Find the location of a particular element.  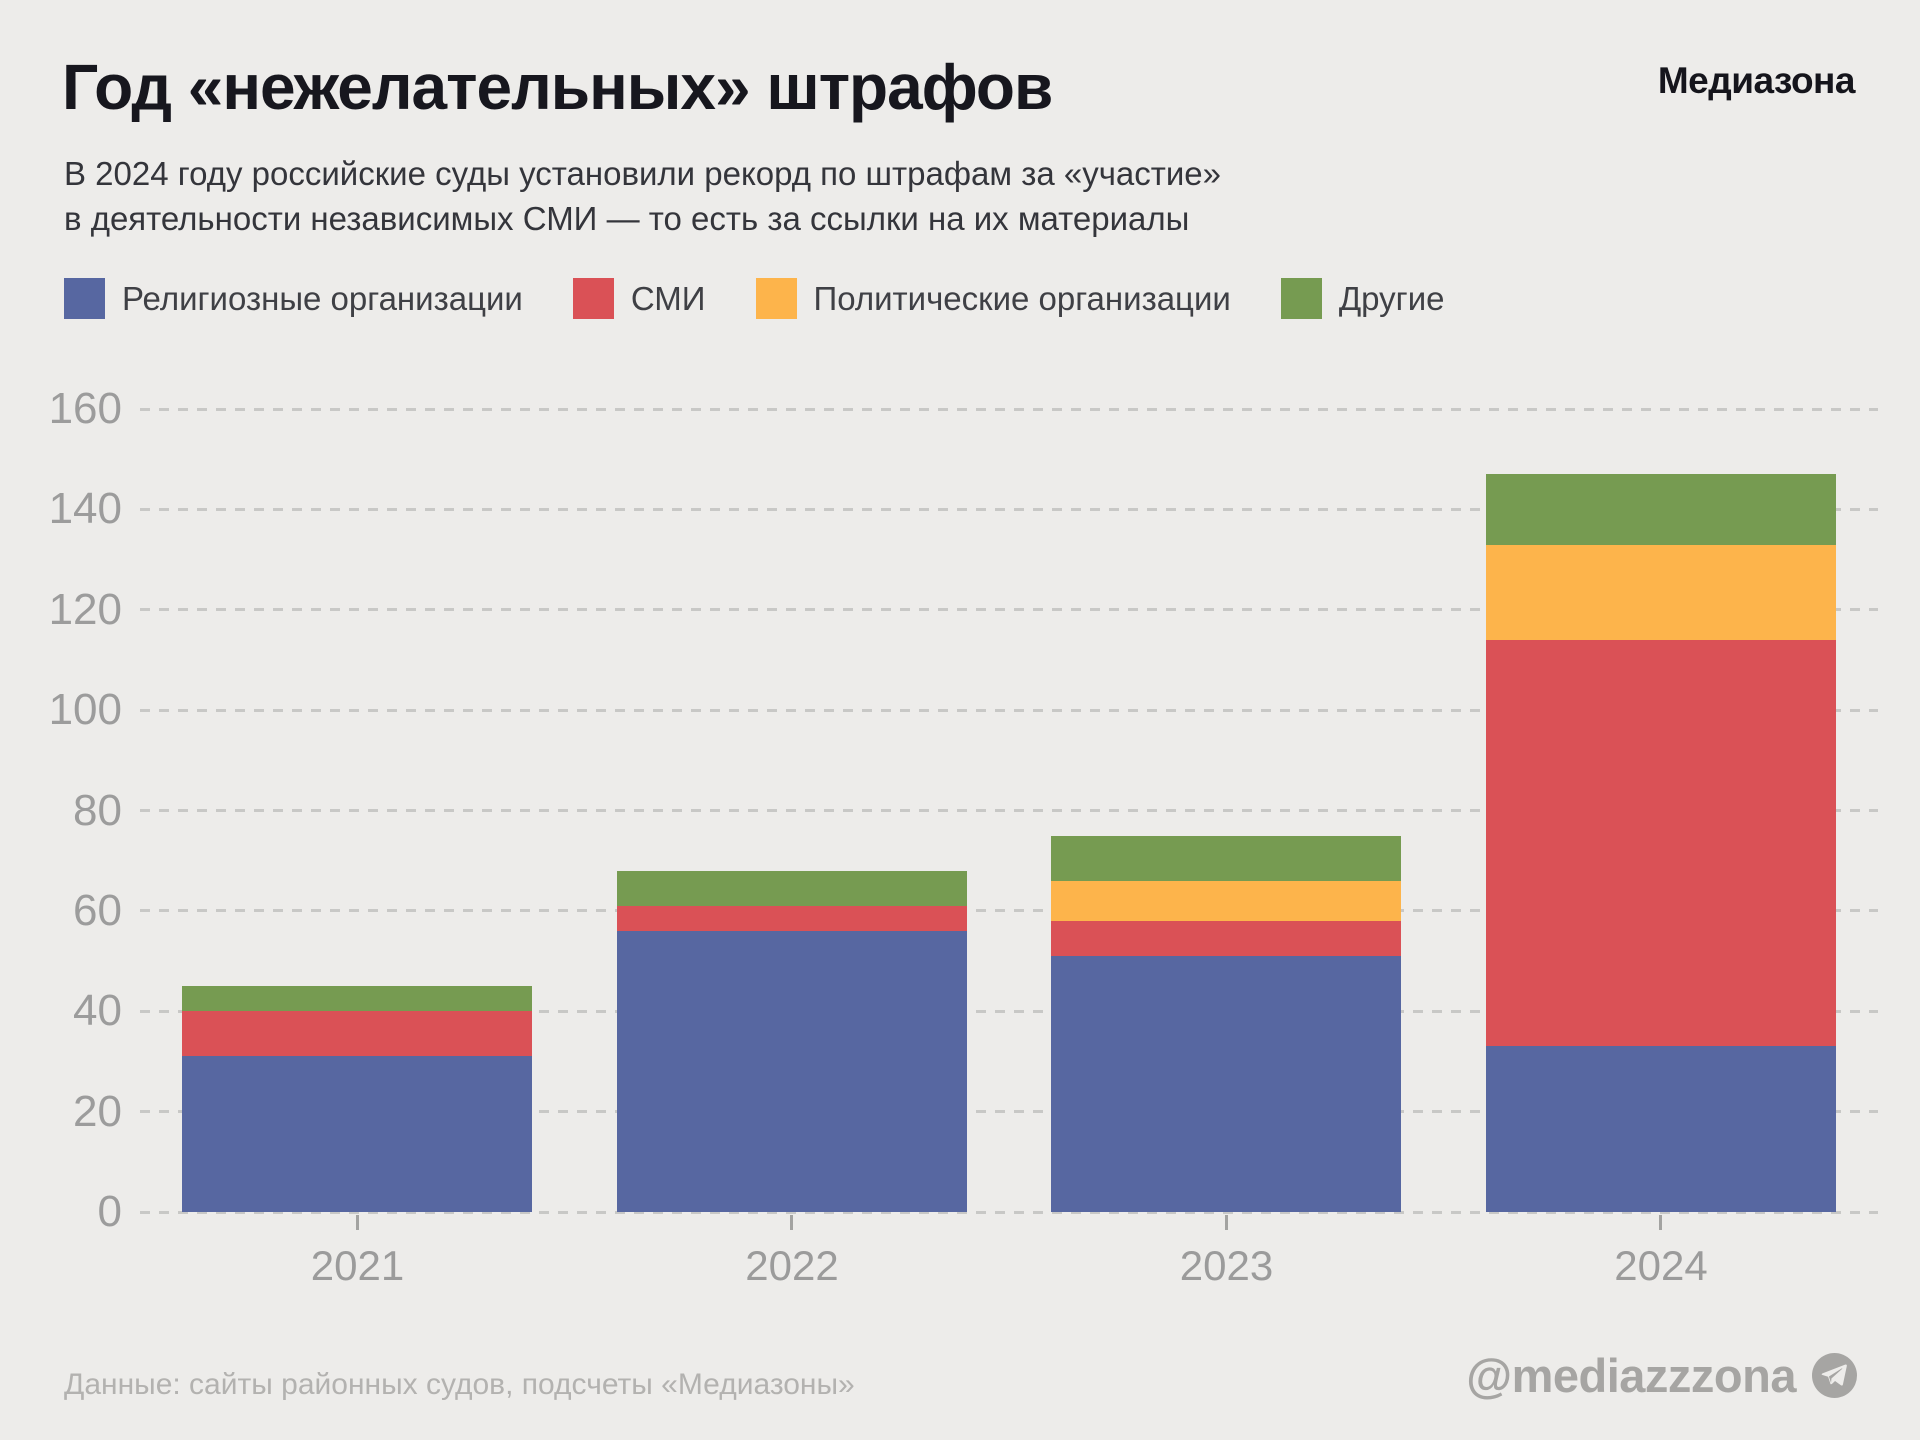

bar-2021 is located at coordinates (357, 1099).